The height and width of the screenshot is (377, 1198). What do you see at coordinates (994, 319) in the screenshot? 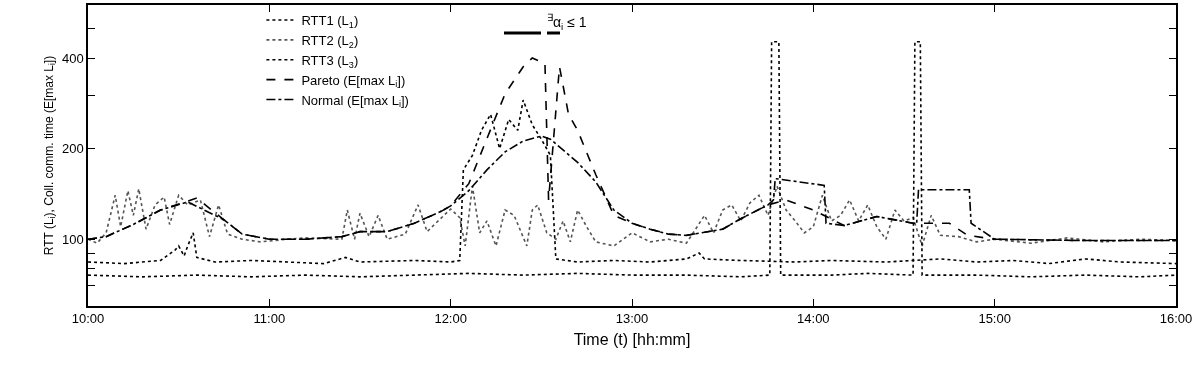
I see `x-tick-label: 15:00` at bounding box center [994, 319].